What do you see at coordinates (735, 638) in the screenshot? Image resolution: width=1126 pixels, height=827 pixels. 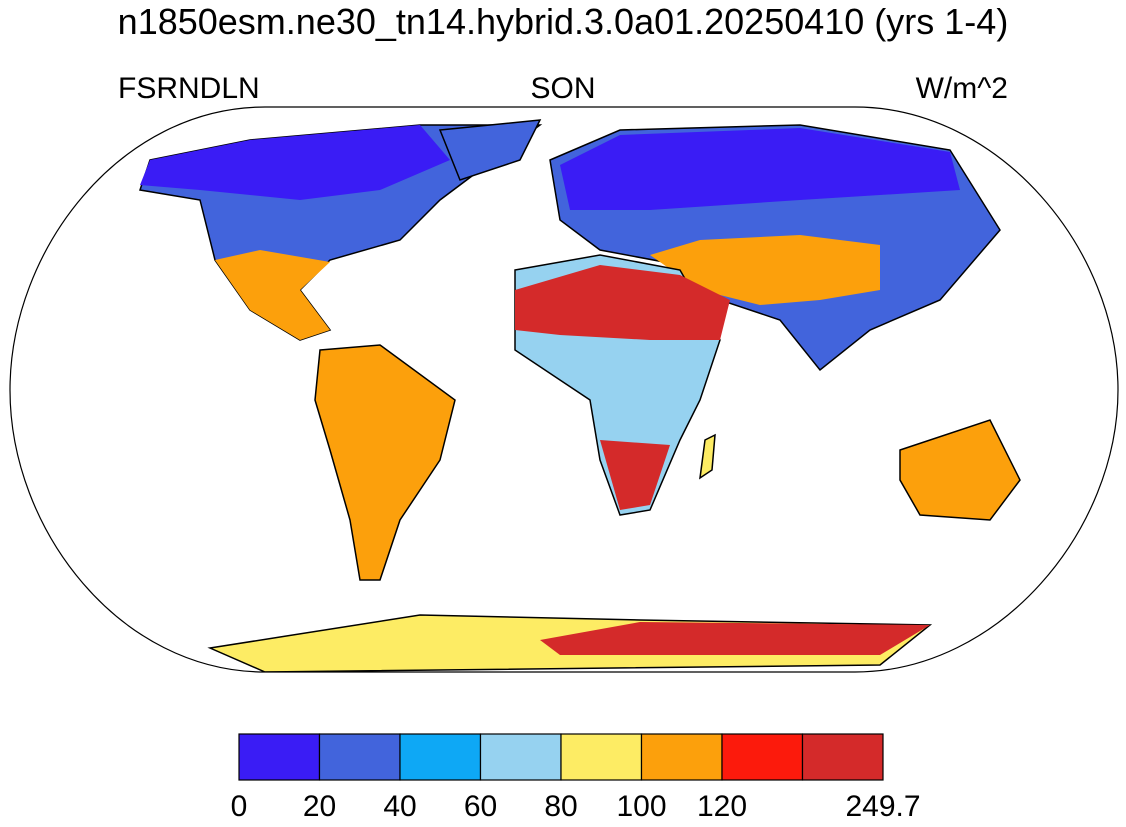 I see `east-antarctica` at bounding box center [735, 638].